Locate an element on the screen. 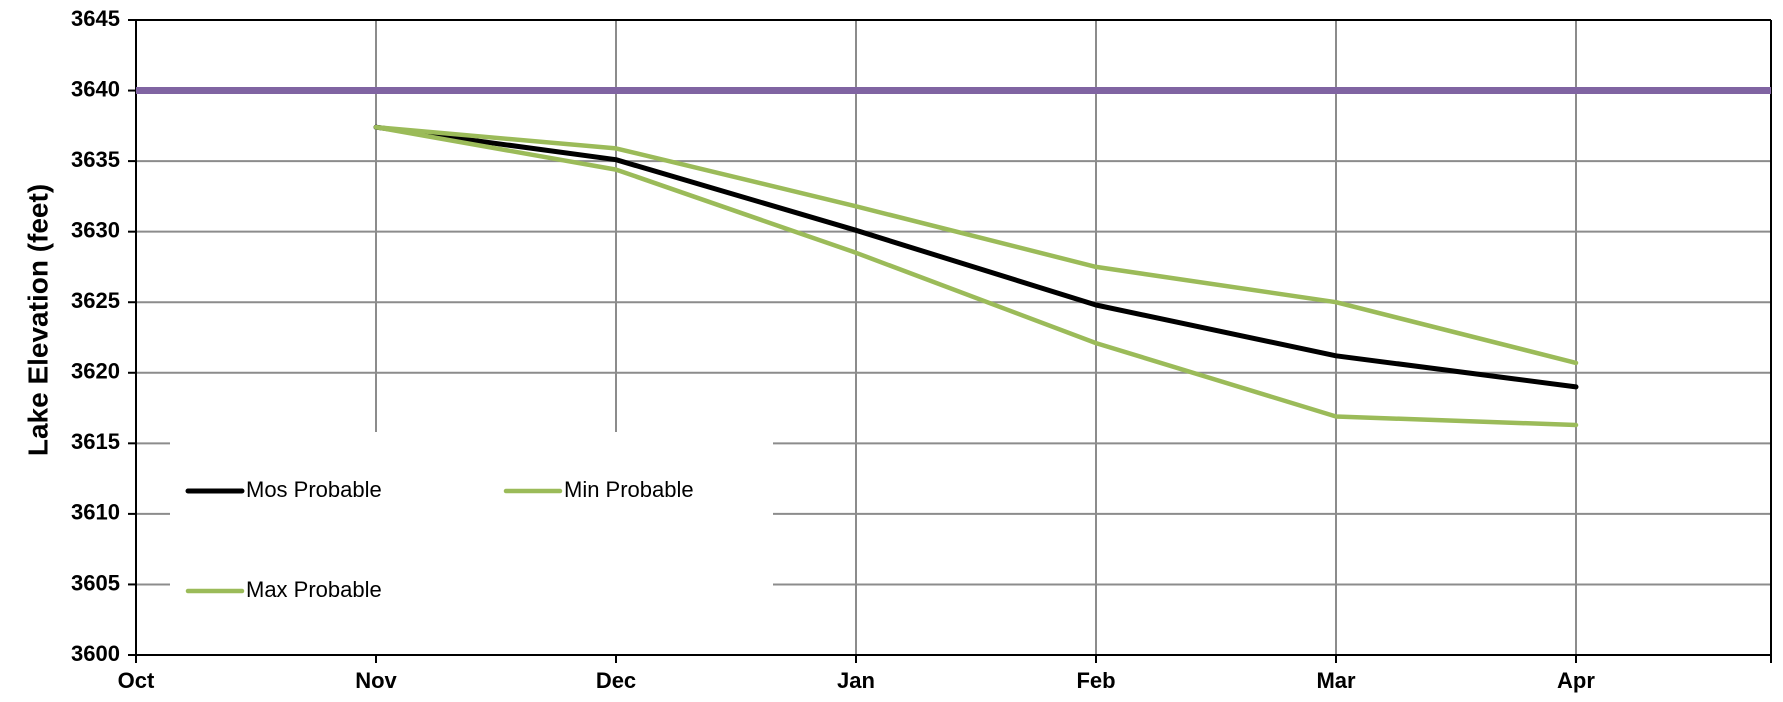 Image resolution: width=1783 pixels, height=702 pixels. y-tick-label: 3605 is located at coordinates (95, 582).